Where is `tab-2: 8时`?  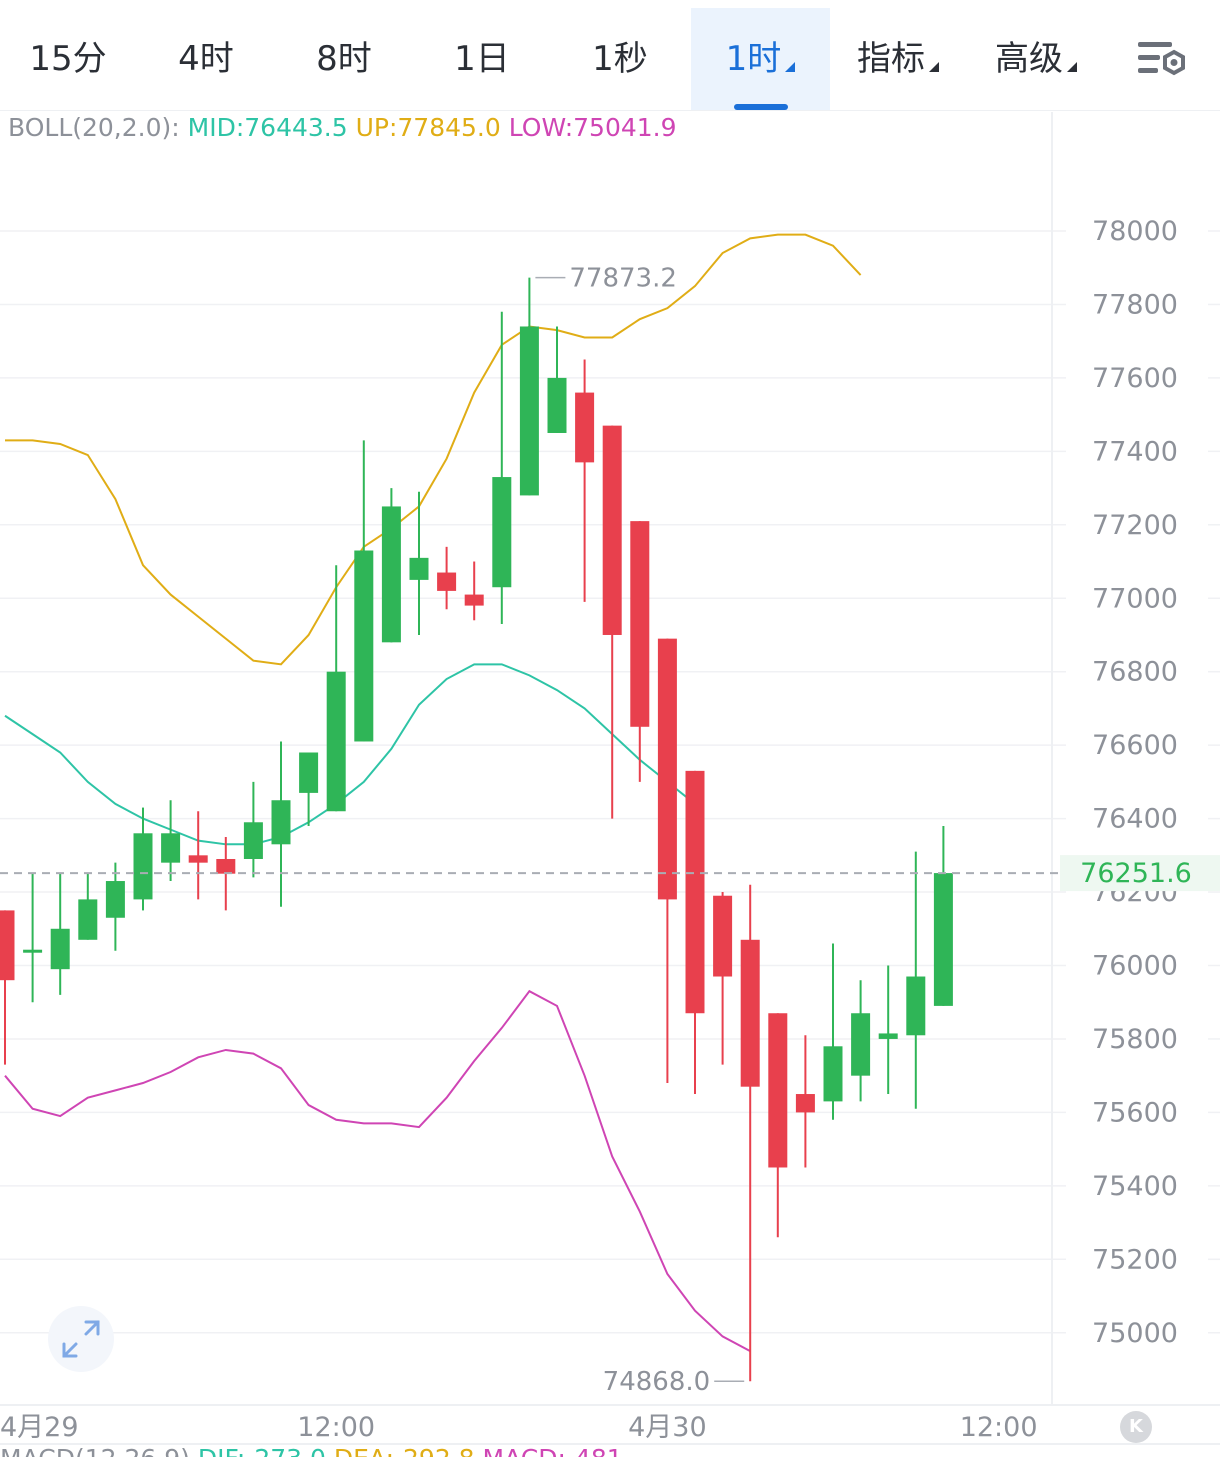 tab-2: 8时 is located at coordinates (344, 59).